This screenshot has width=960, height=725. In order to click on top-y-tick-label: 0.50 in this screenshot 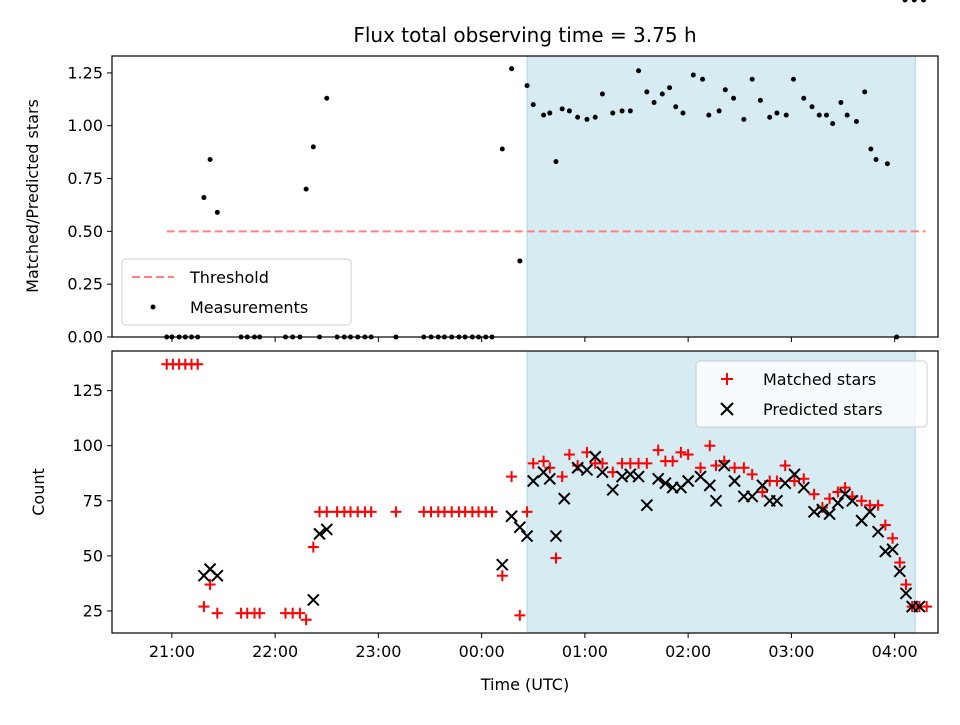, I will do `click(85, 231)`.